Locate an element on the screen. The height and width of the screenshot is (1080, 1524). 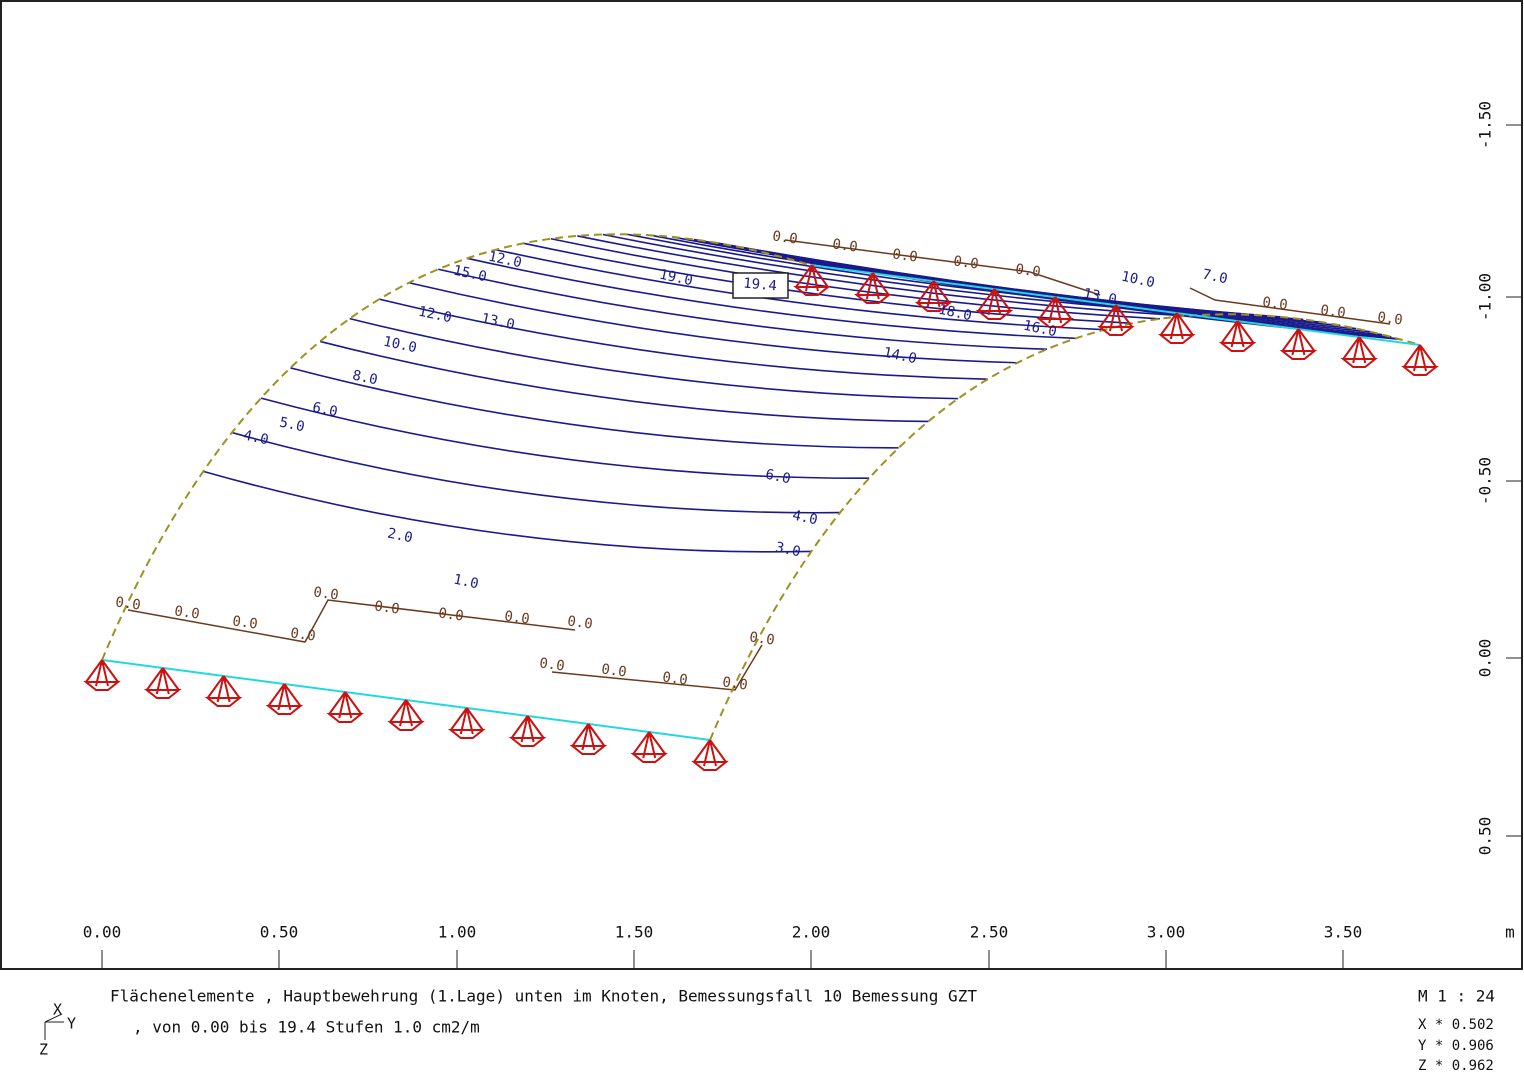
caption-line2: , von 0.00 bis 19.4 Stufen 1.0 cm2/m is located at coordinates (306, 1027).